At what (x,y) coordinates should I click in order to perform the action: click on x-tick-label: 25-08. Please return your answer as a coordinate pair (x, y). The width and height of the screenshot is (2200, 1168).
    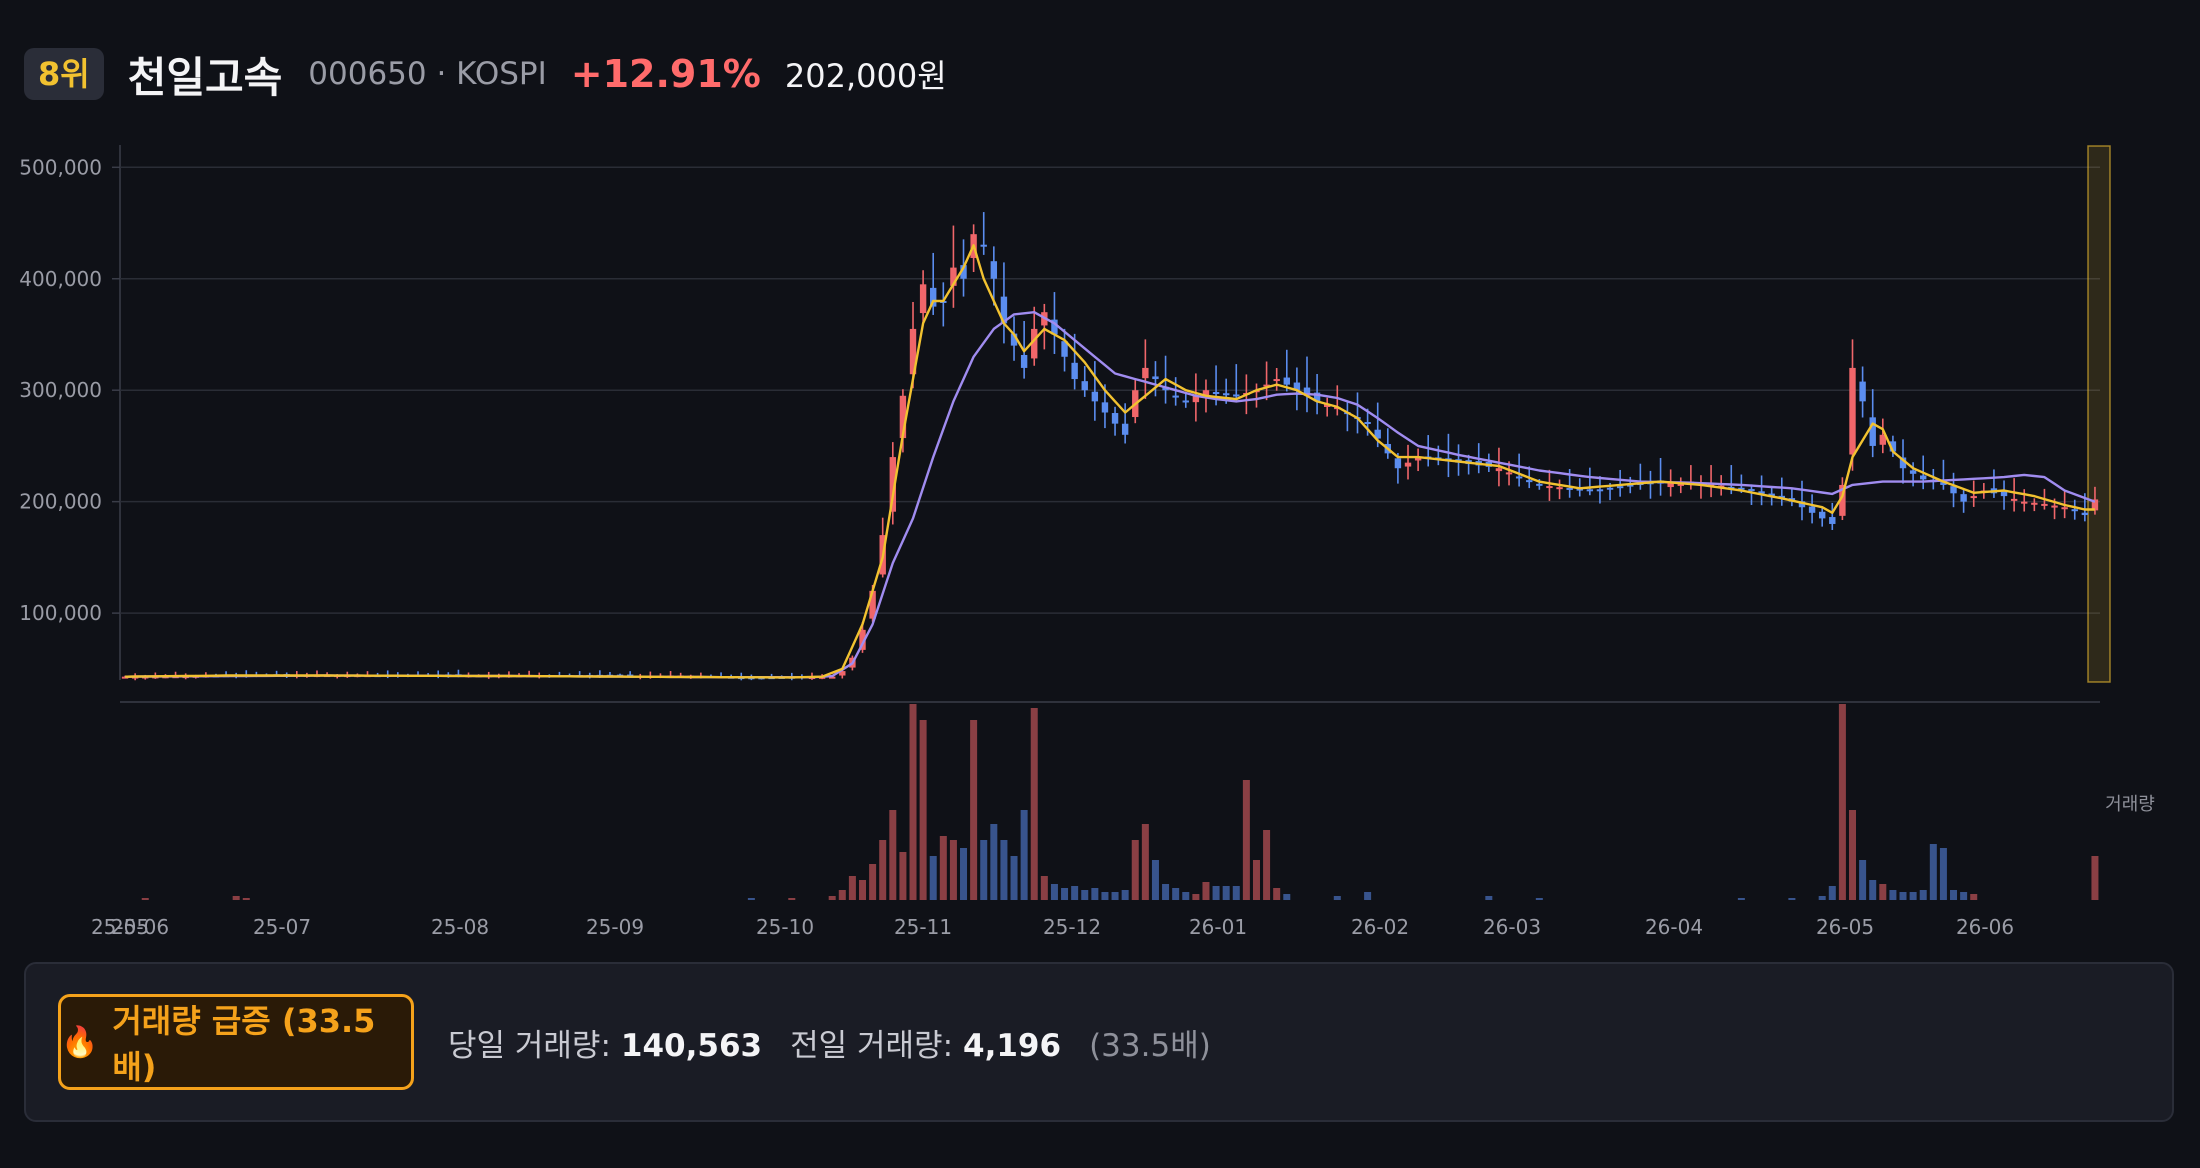
    Looking at the image, I should click on (460, 927).